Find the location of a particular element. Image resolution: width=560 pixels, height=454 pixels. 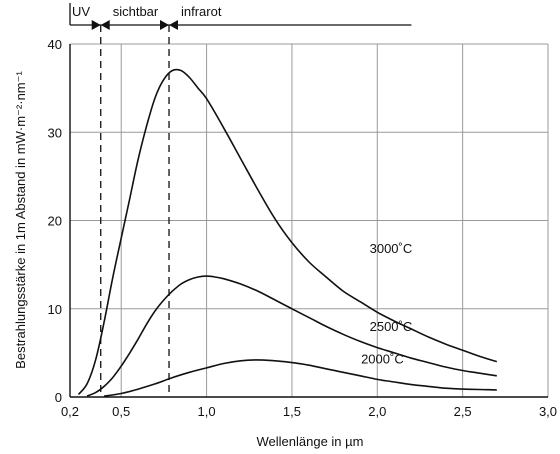

y-tick-label: 20 is located at coordinates (55, 221).